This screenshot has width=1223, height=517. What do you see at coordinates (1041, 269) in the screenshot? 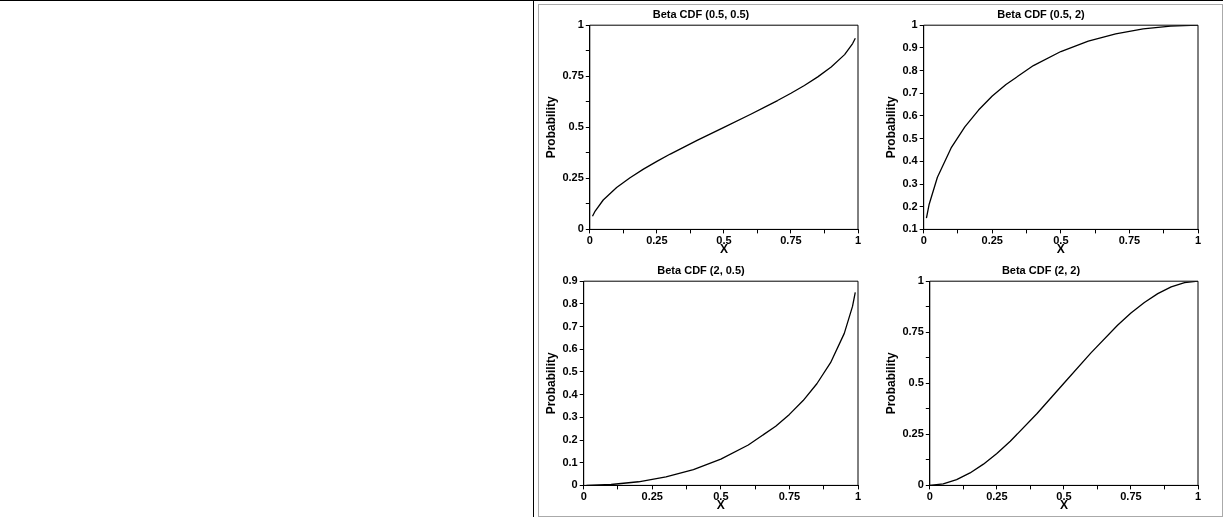
I see `chart-title: Beta CDF (2, 2)` at bounding box center [1041, 269].